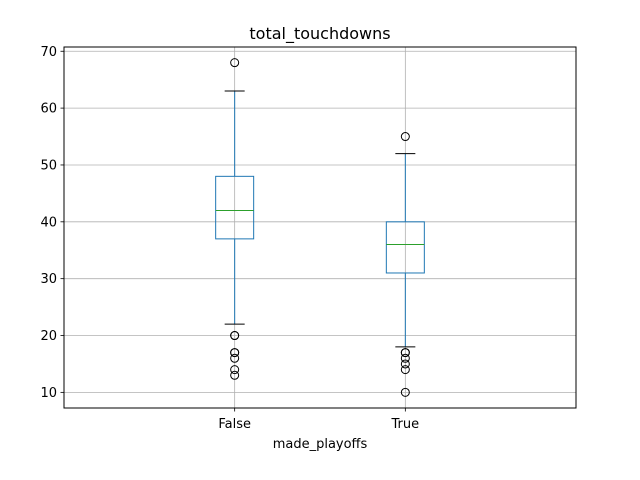 The image size is (640, 480). What do you see at coordinates (48, 393) in the screenshot?
I see `y-tick-label: 10` at bounding box center [48, 393].